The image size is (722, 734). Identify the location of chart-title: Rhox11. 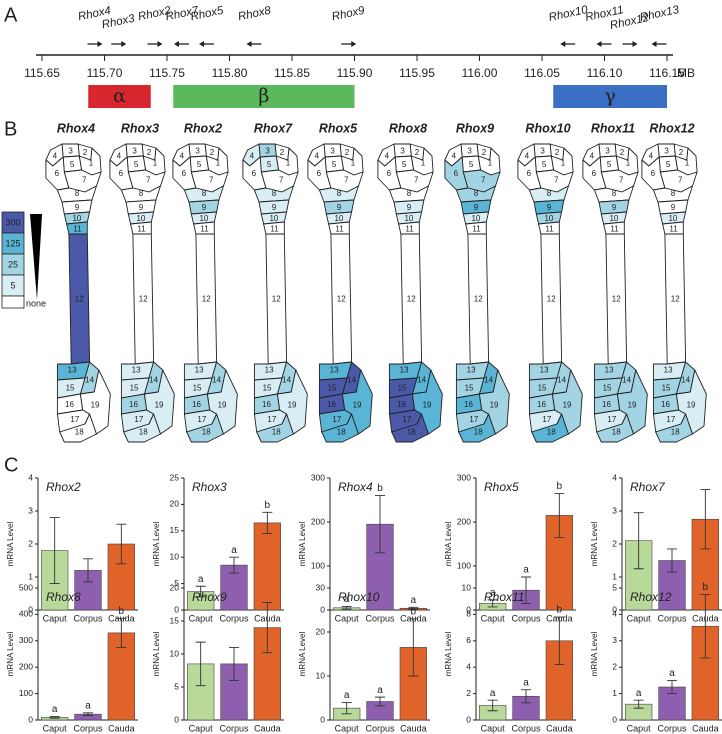
(504, 597).